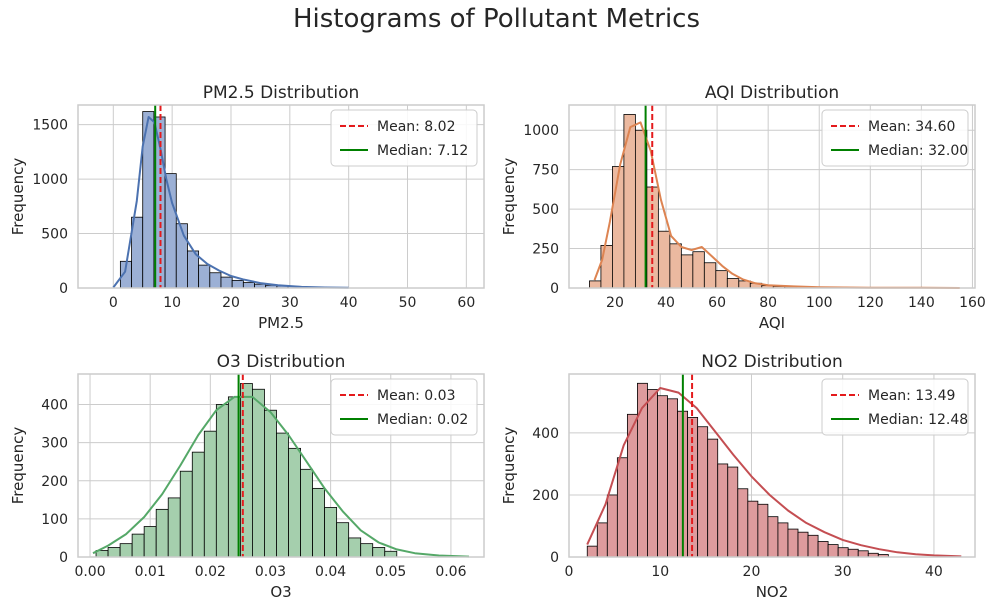  I want to click on subplot-title-pm25: PM2.5 Distribution, so click(281, 93).